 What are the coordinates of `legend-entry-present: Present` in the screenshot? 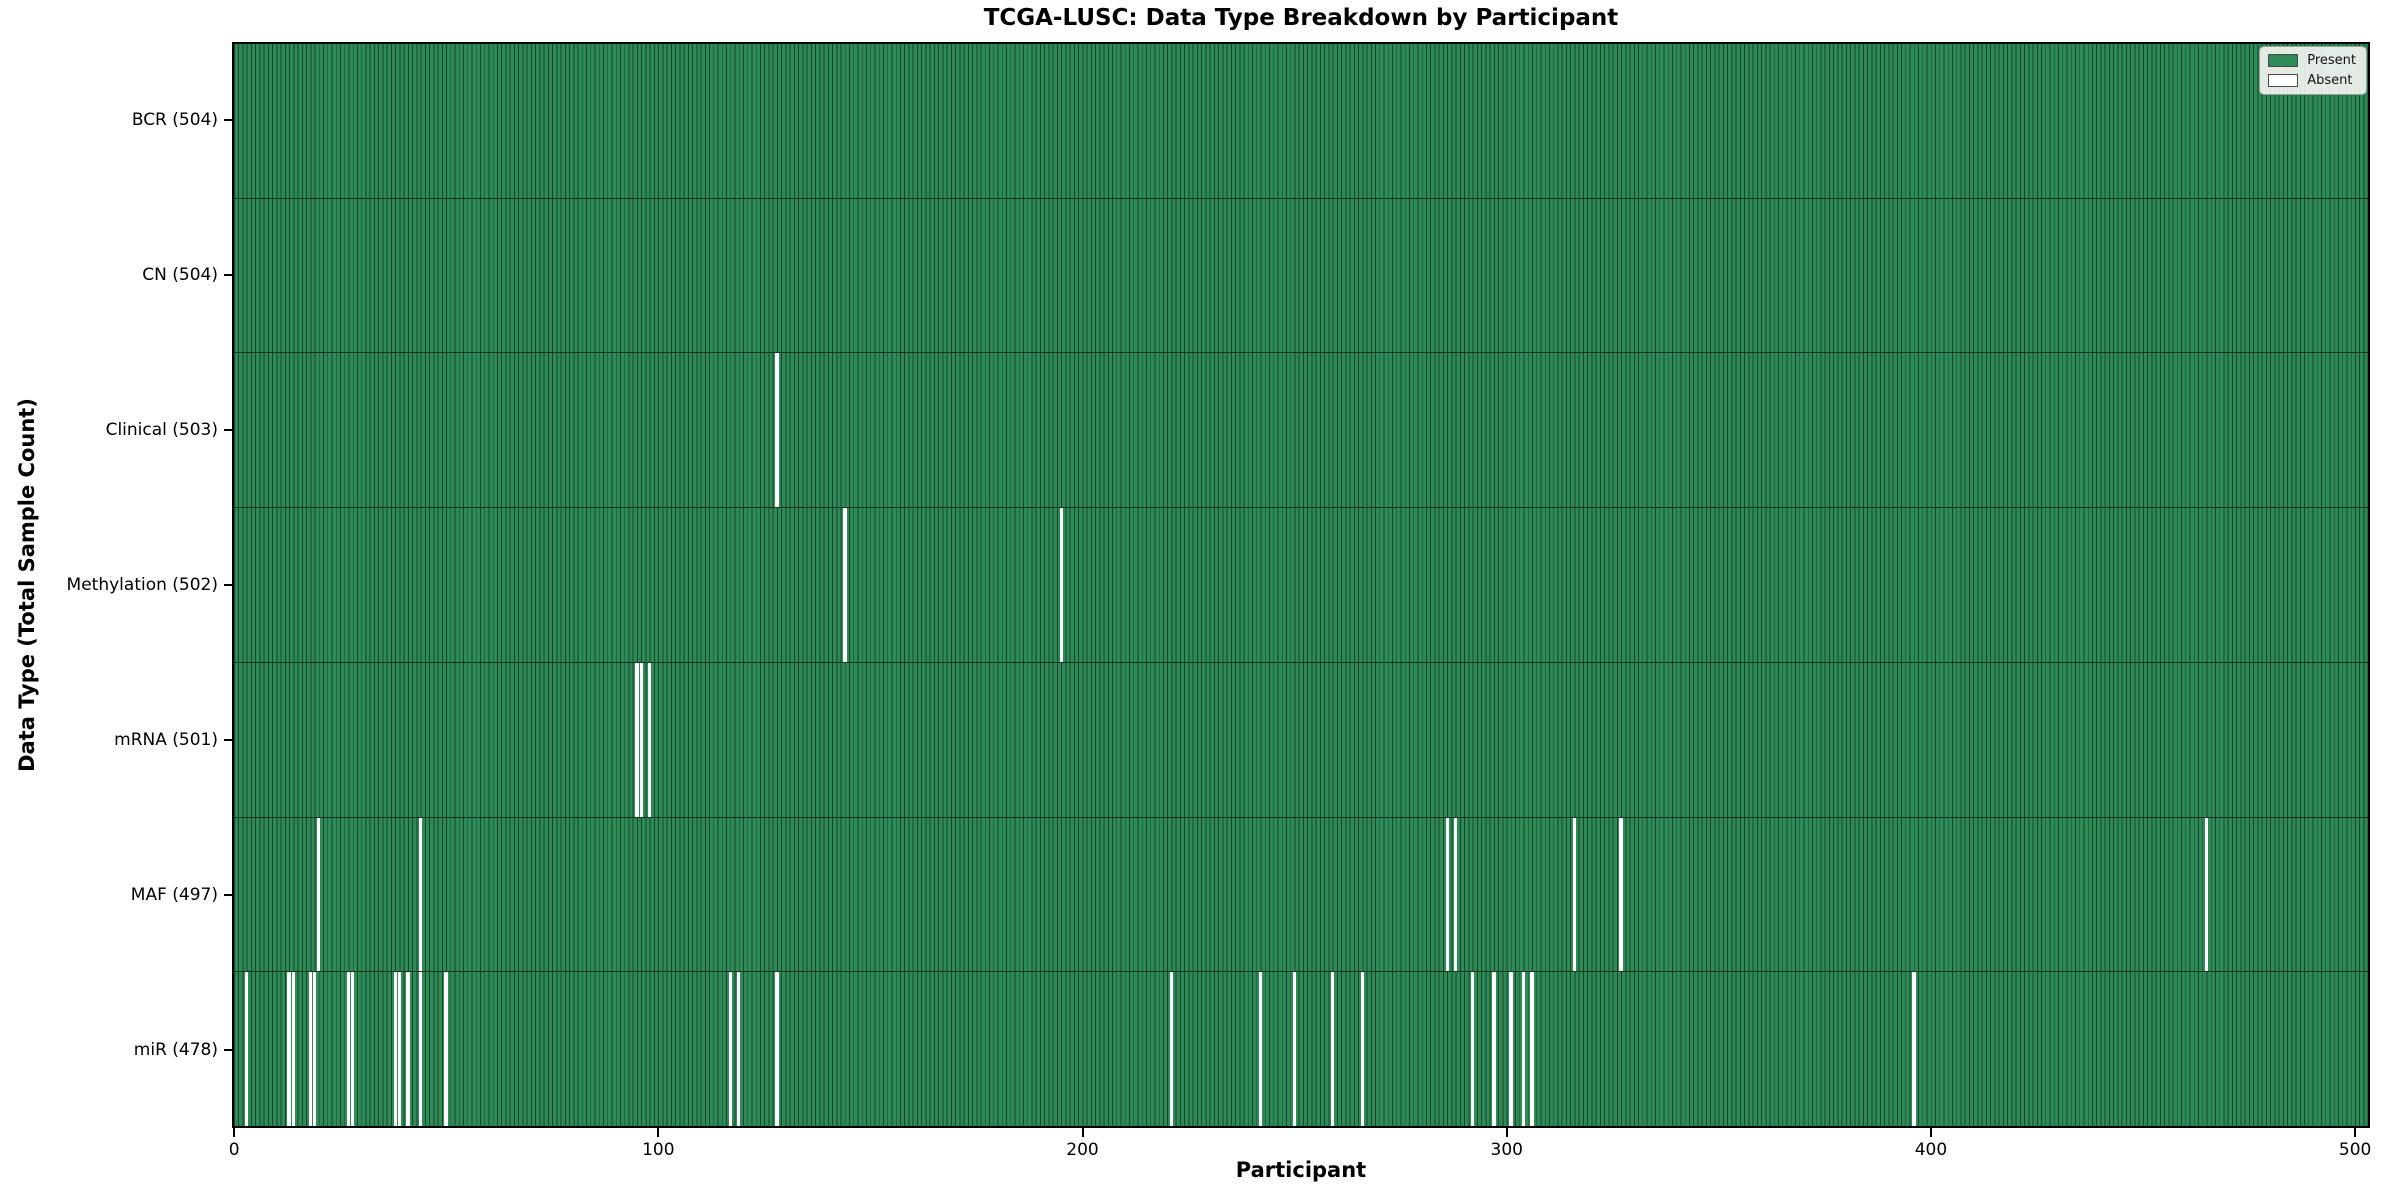 It's located at (2312, 60).